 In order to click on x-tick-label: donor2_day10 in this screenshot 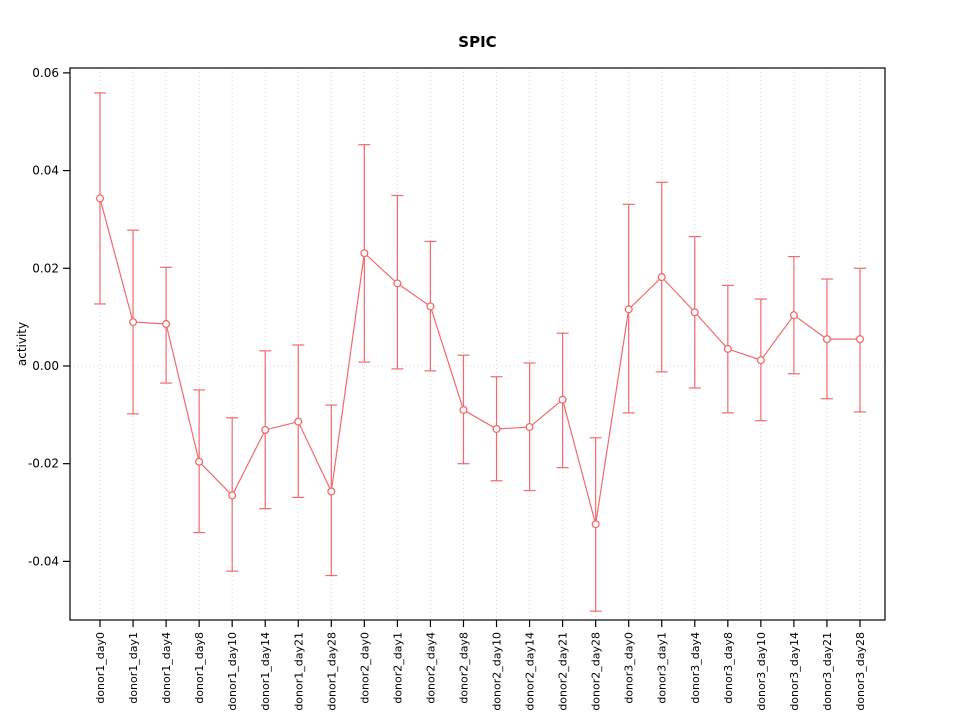, I will do `click(497, 671)`.